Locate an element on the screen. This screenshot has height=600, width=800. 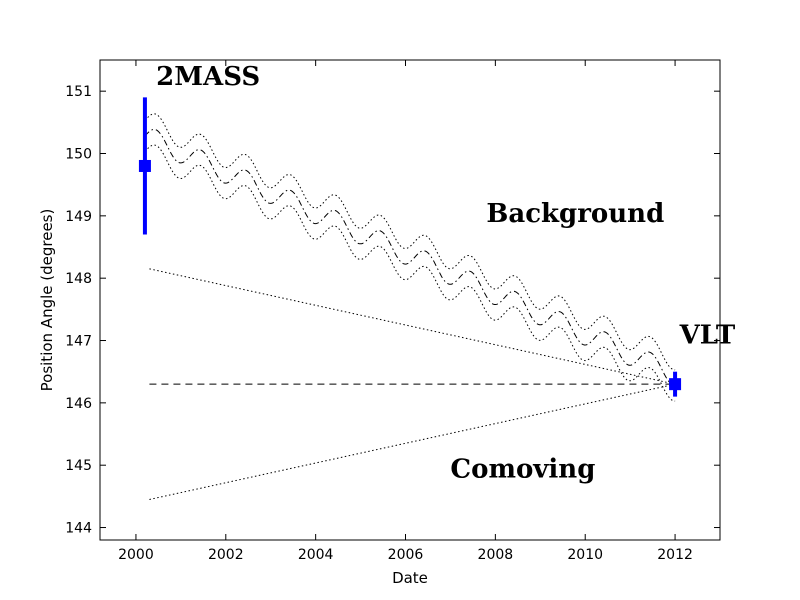
comoving-envelope-upper is located at coordinates (412, 326).